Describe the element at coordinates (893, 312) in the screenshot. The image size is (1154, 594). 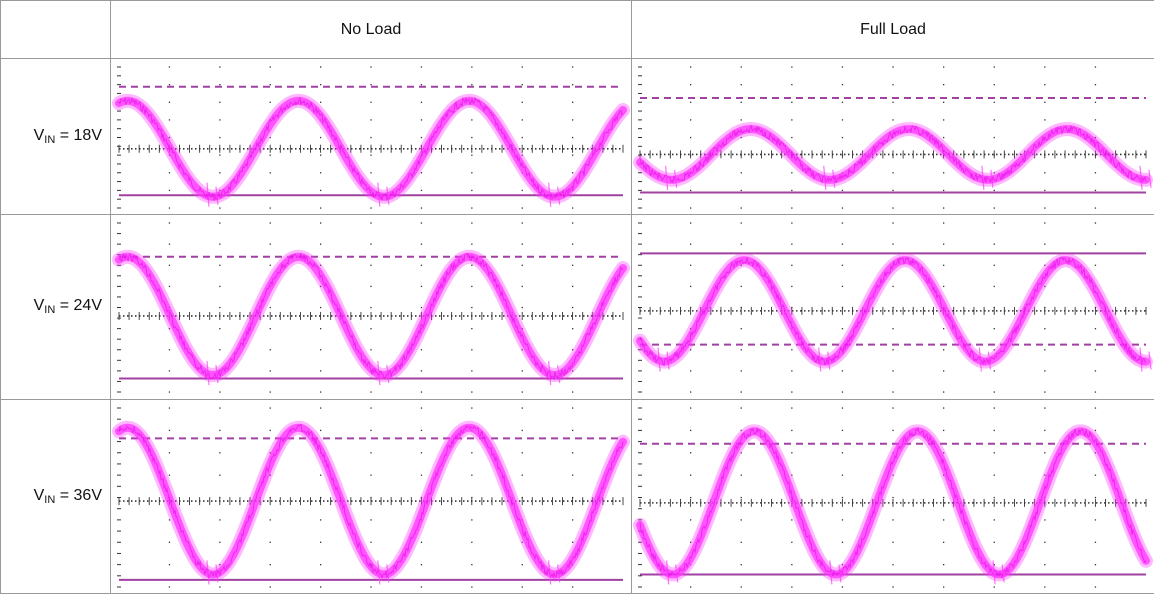
I see `trace-noise` at that location.